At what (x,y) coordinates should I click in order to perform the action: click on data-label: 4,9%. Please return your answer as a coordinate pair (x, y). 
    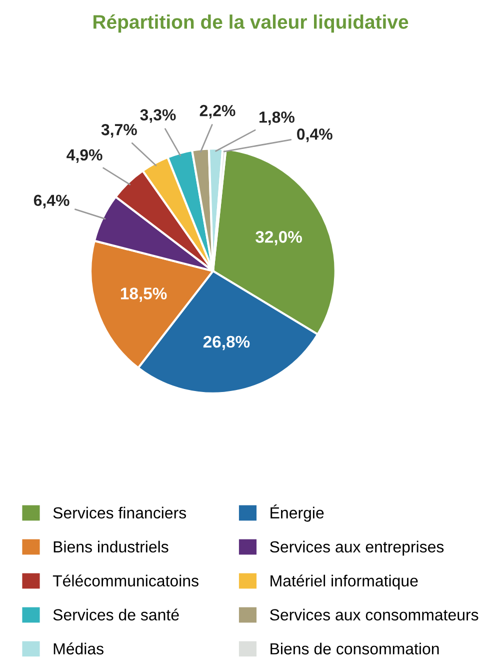
    Looking at the image, I should click on (84, 156).